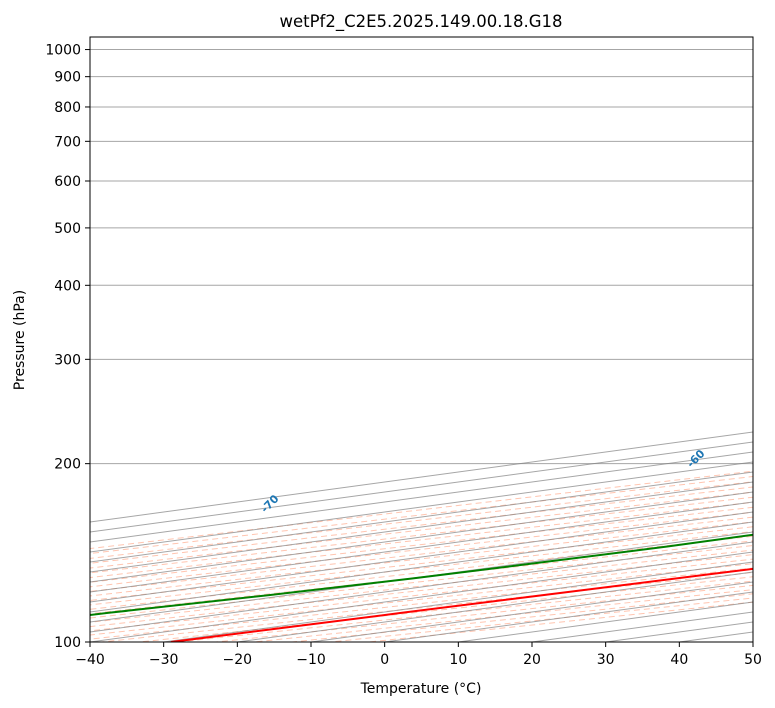 Image resolution: width=775 pixels, height=708 pixels. What do you see at coordinates (458, 660) in the screenshot?
I see `x-tick-label: 10` at bounding box center [458, 660].